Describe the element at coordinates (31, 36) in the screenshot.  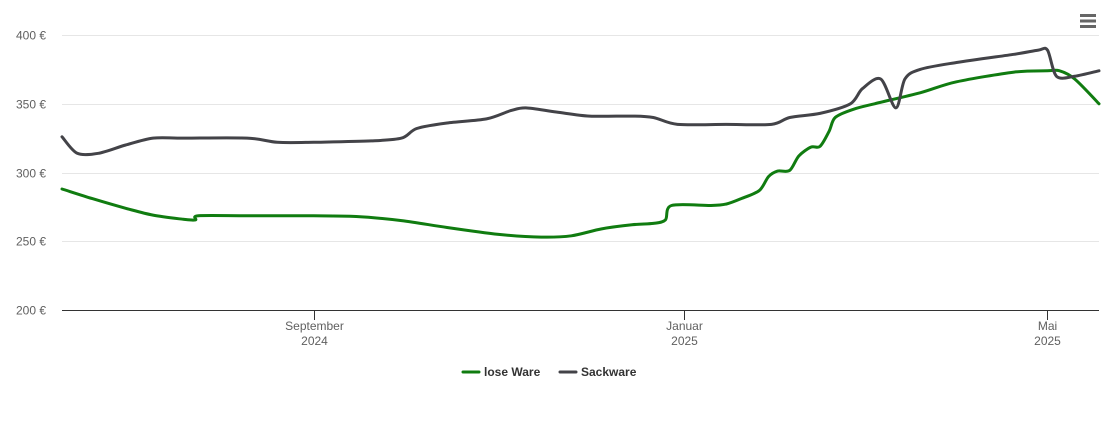
I see `y-tick-label: 400 €` at that location.